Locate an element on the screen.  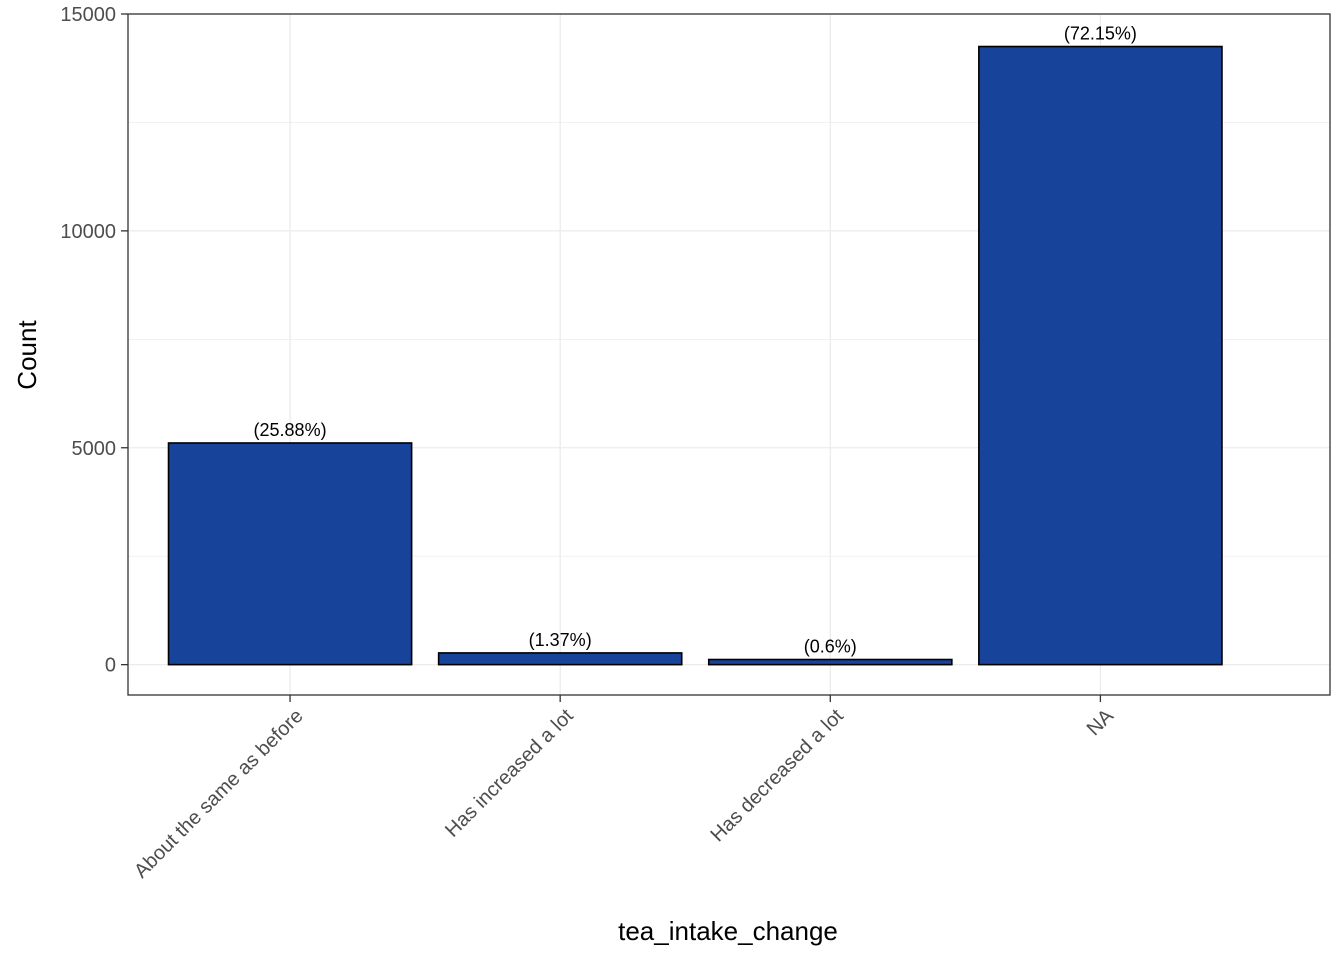
bar-data-label: (72.15%) is located at coordinates (1100, 34).